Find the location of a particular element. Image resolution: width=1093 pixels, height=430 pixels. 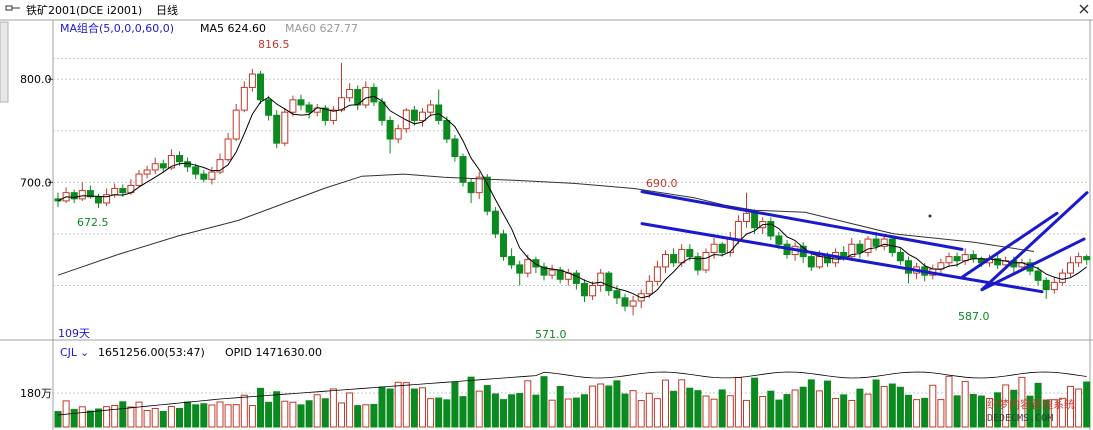

close-icon is located at coordinates (1084, 9).